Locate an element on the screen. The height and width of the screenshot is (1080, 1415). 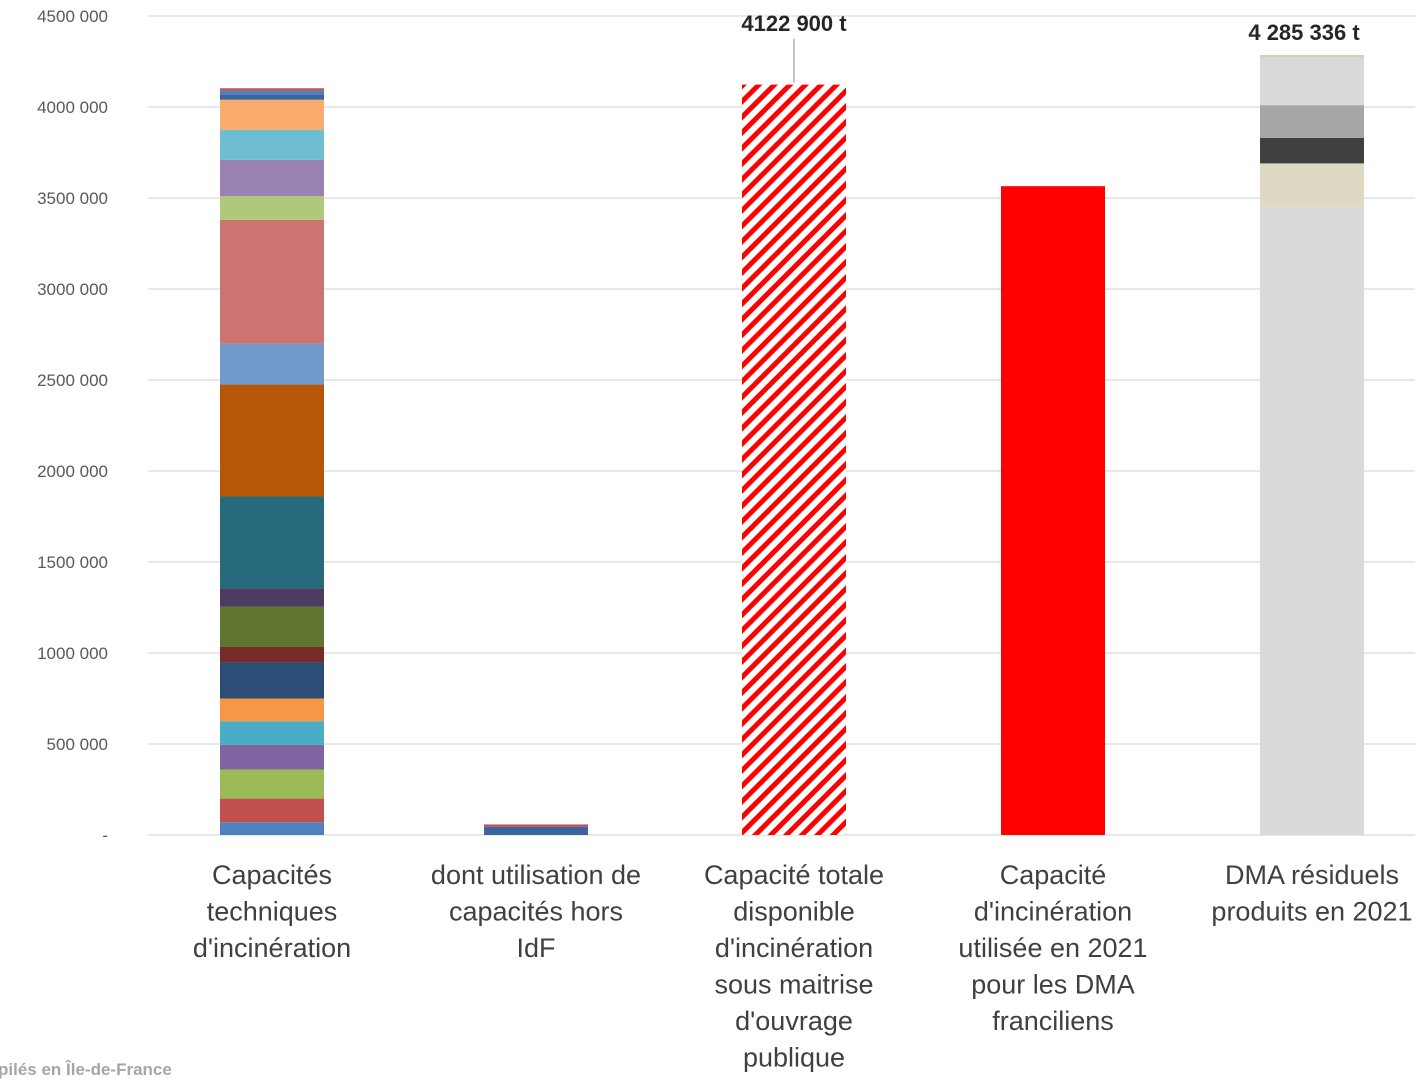
category-label-line: sous maitrise is located at coordinates (793, 985).